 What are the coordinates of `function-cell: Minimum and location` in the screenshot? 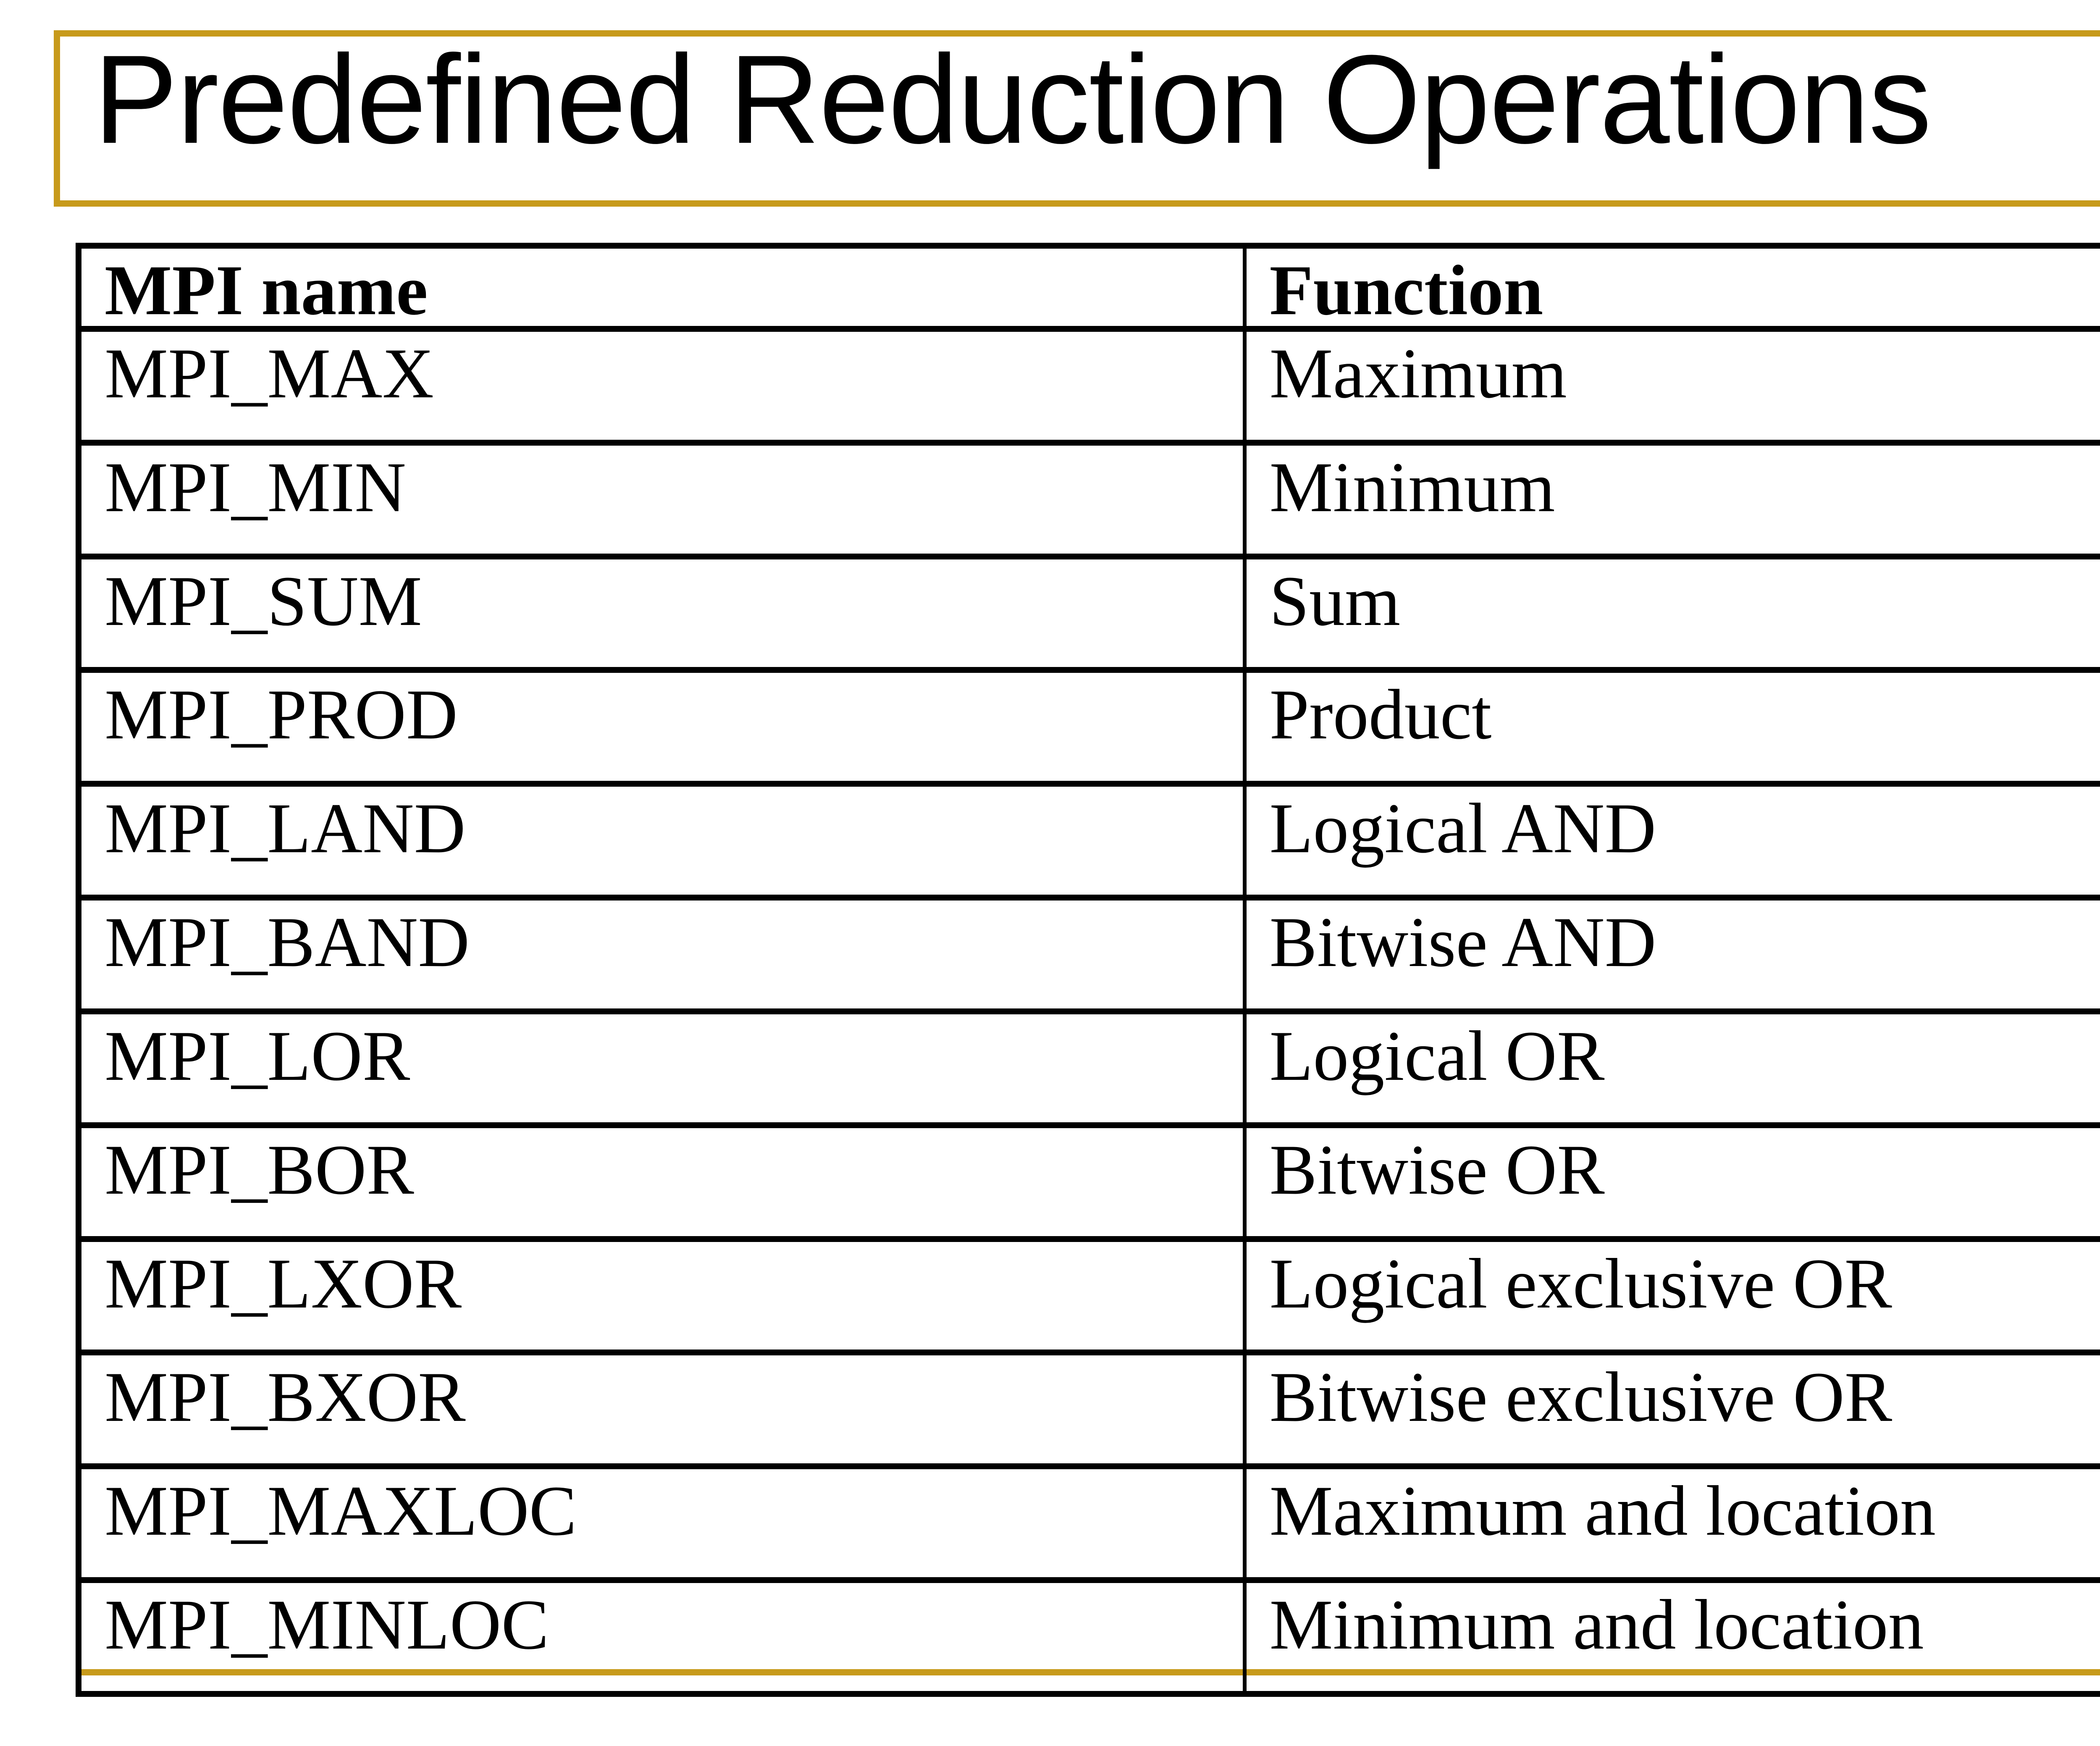 It's located at (1671, 1637).